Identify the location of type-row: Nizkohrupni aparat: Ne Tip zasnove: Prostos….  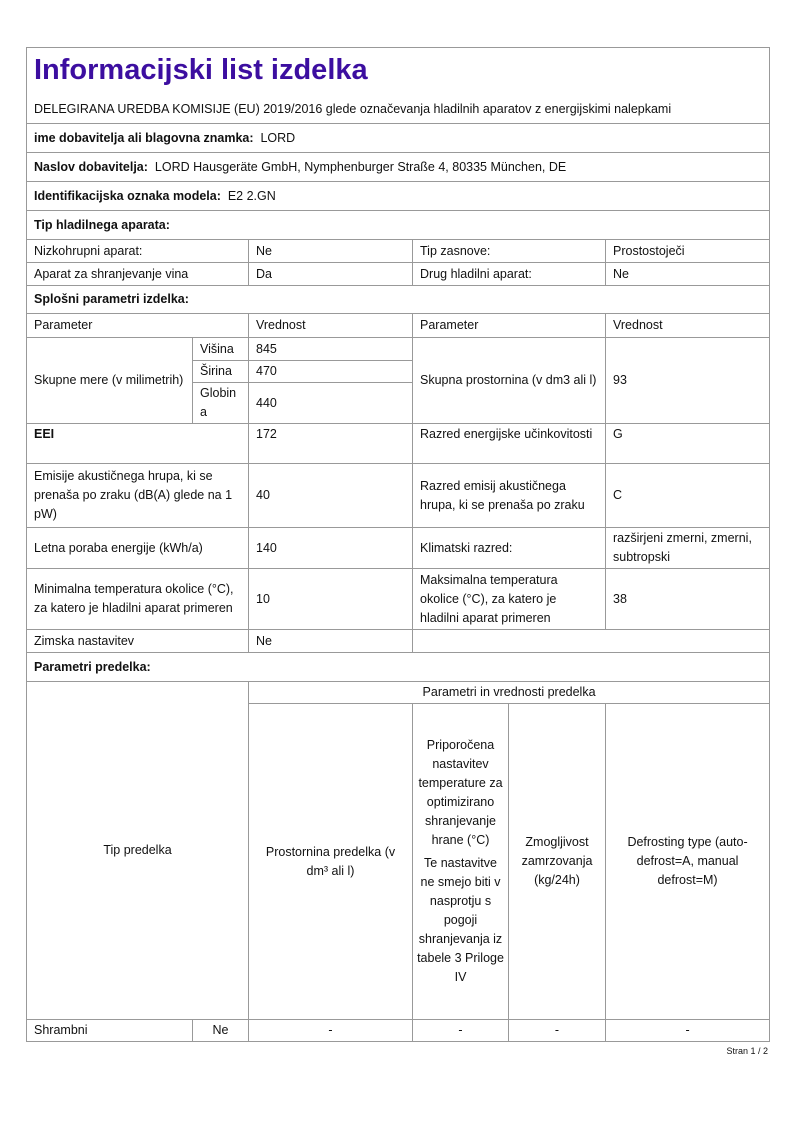
(398, 251).